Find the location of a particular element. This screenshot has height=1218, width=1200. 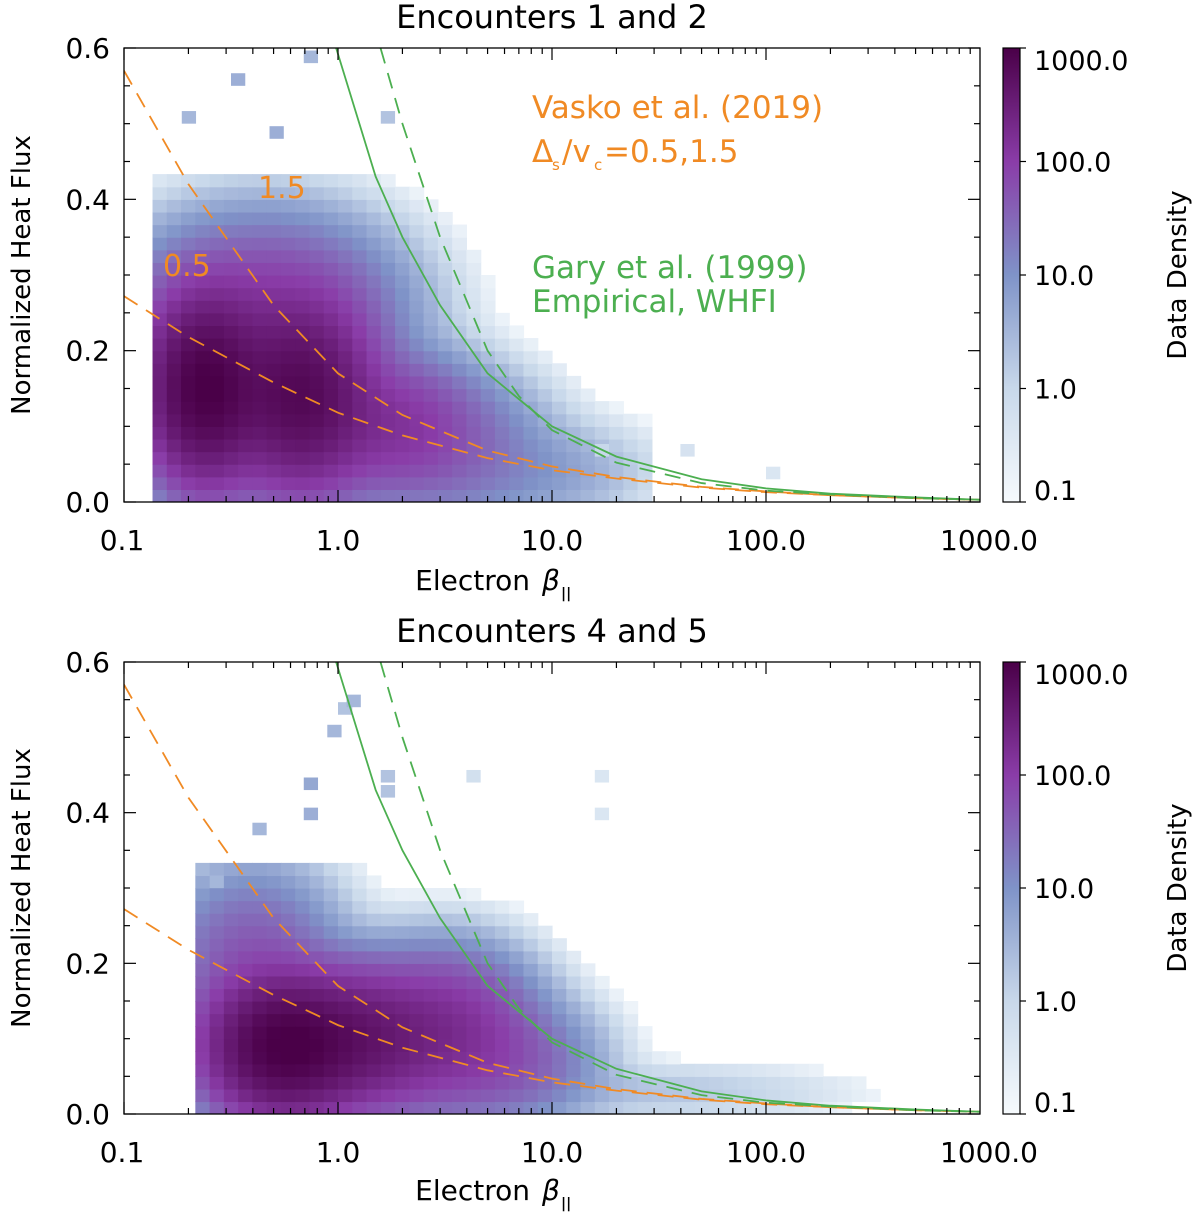

x-axis-label-subscript: || is located at coordinates (566, 1204).